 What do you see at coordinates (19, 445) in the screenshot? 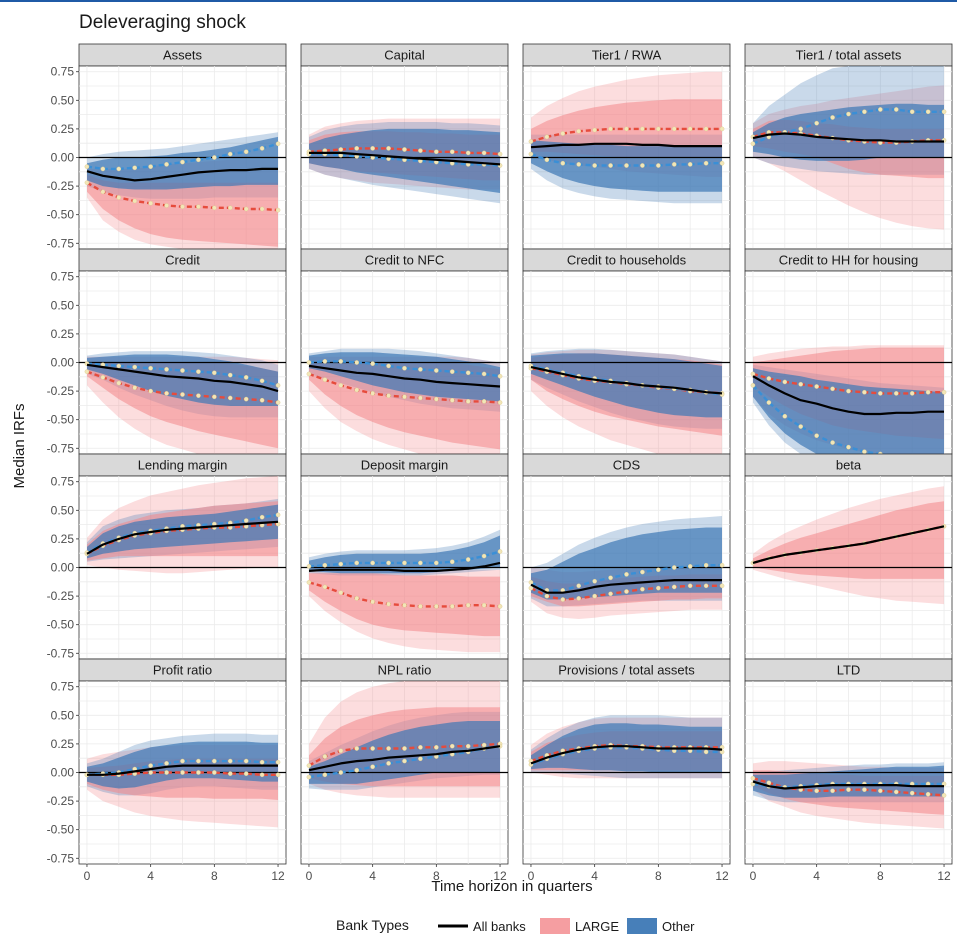
I see `y-axis-label: Median IRFs` at bounding box center [19, 445].